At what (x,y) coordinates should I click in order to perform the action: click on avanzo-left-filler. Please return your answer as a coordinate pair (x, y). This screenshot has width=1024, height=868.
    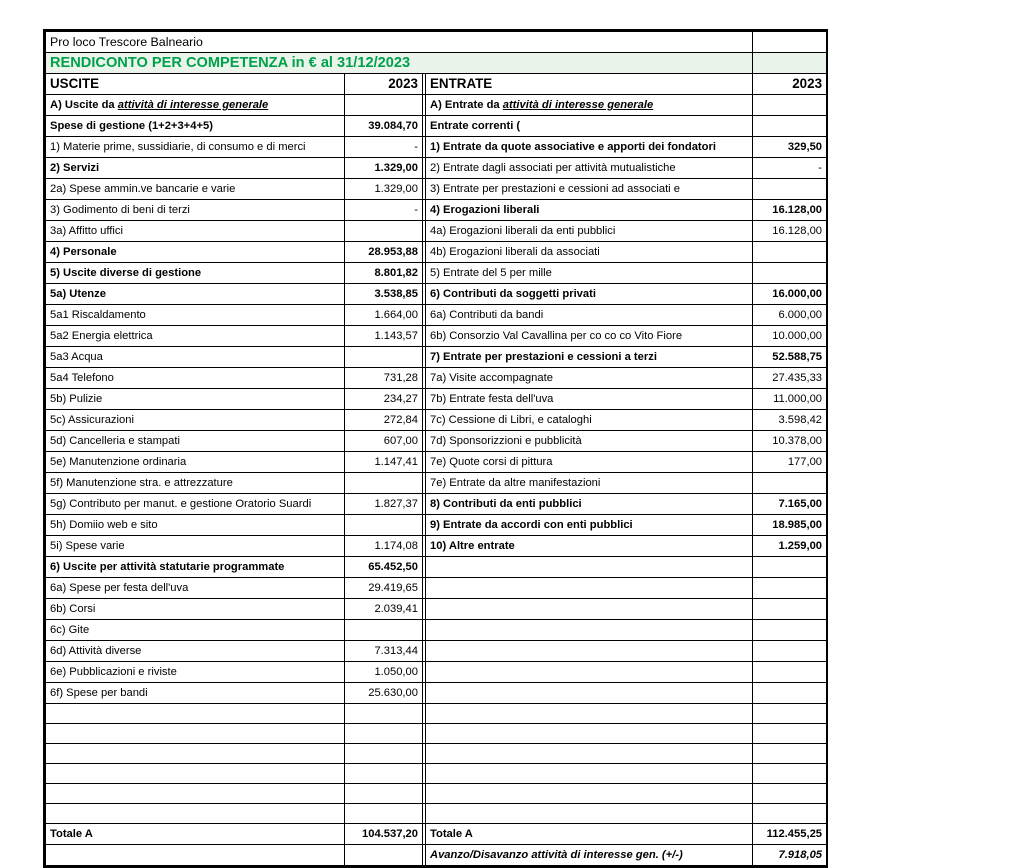
    Looking at the image, I should click on (195, 855).